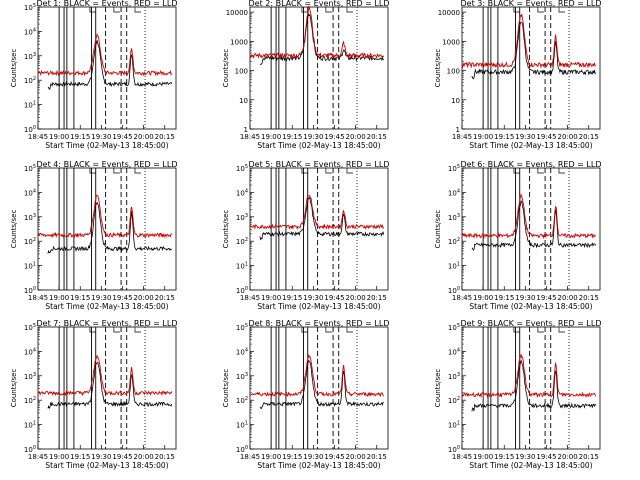  Describe the element at coordinates (107, 164) in the screenshot. I see `panel-title: Det 4: BLACK = Events, RED = LLD` at that location.